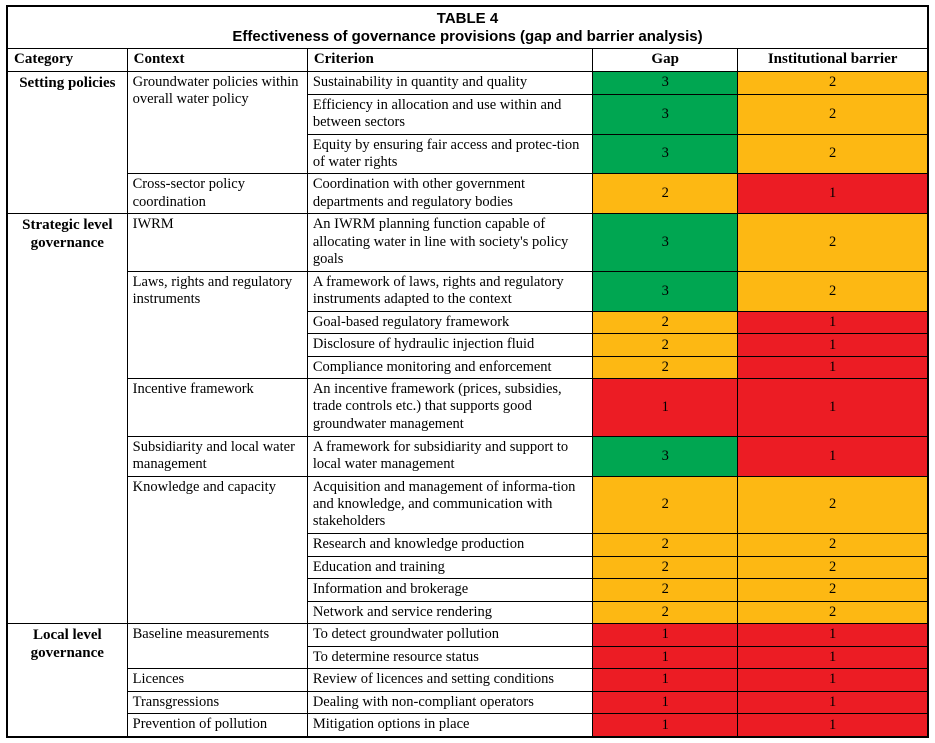 The width and height of the screenshot is (935, 743). I want to click on criterion-cell: Research and knowledge production, so click(450, 545).